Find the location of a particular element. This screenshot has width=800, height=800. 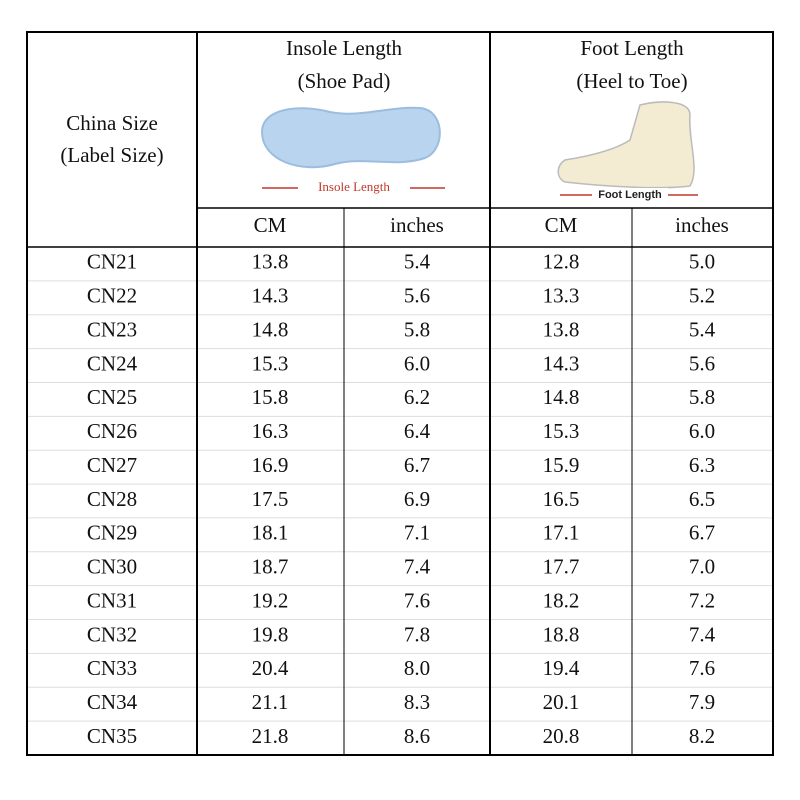

value-cell: 7.9 is located at coordinates (702, 702).